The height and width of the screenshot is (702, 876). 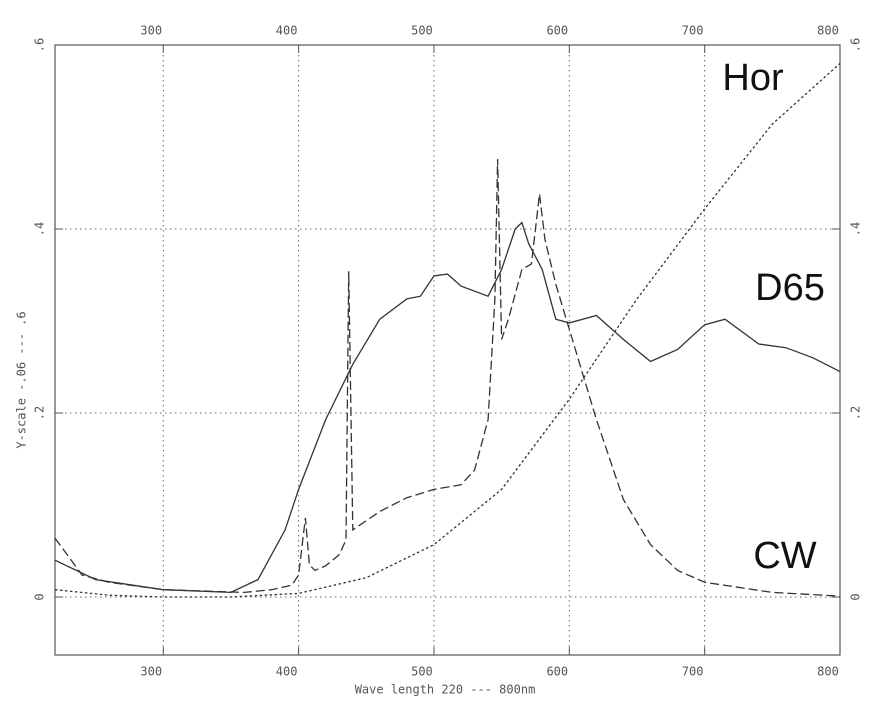 I want to click on x-tick-label-top: 500, so click(x=422, y=31).